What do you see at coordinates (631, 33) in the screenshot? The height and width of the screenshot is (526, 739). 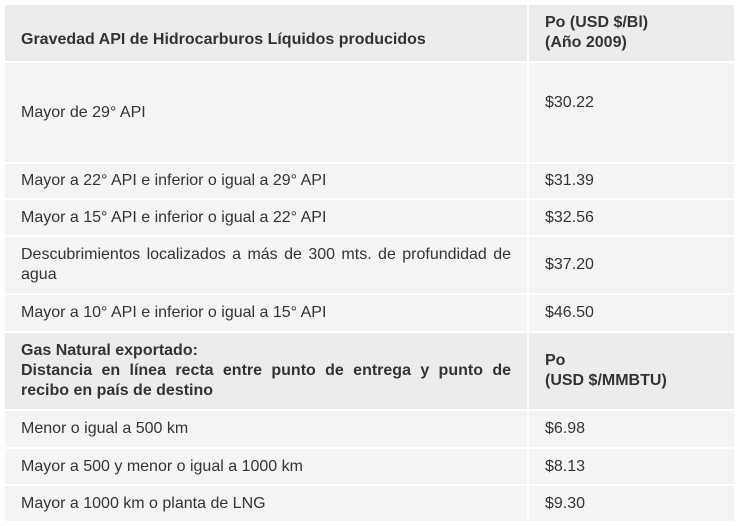 I see `header-po: Po (USD $/Bl) (Año 2009)` at bounding box center [631, 33].